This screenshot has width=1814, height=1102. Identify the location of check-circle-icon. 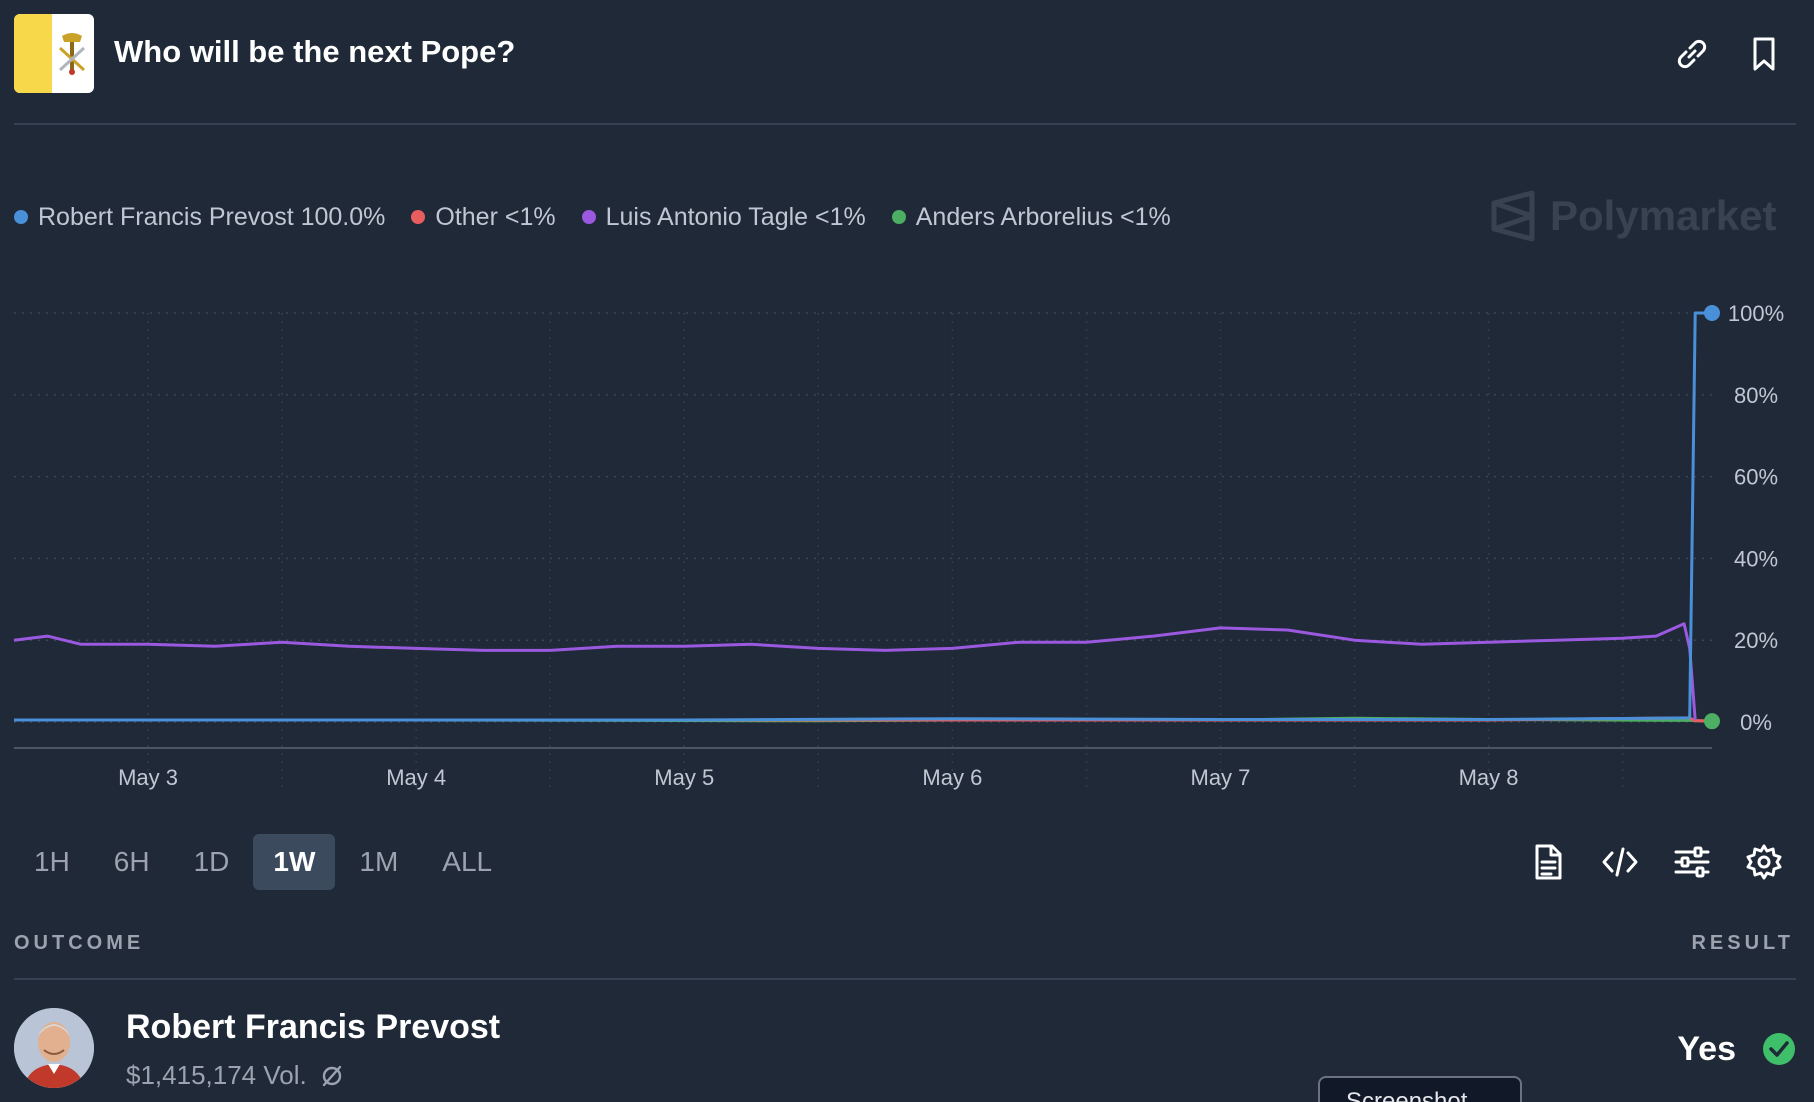
(1779, 1049).